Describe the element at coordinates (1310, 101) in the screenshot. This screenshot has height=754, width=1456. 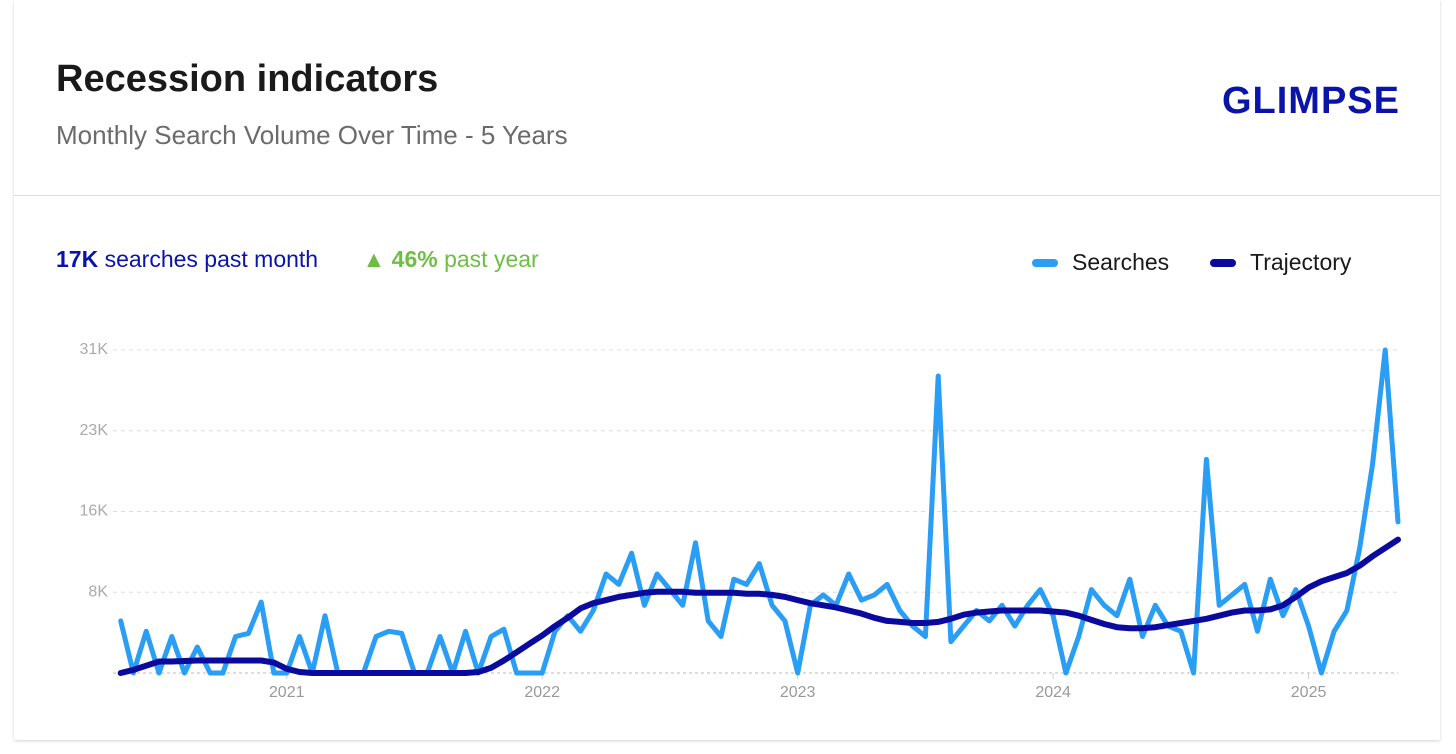
I see `logo: GLIMPSE` at that location.